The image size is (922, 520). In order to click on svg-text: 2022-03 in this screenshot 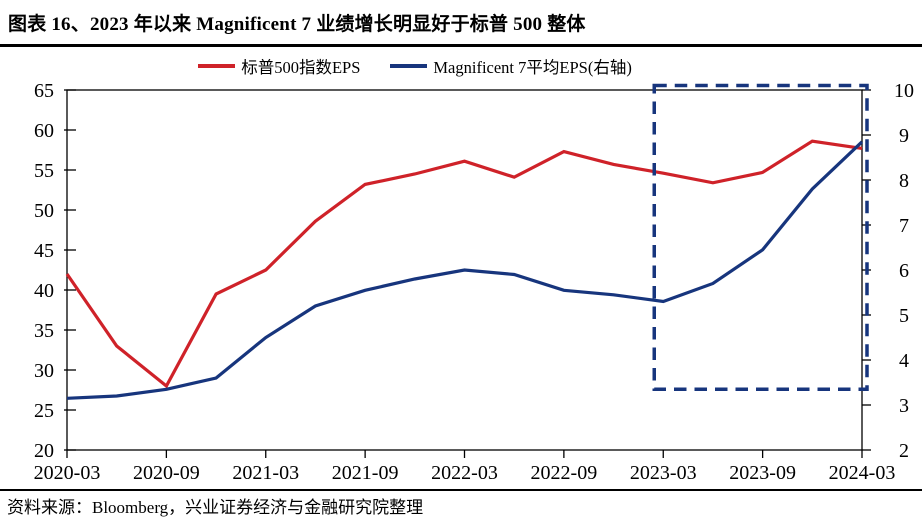, I will do `click(464, 473)`.